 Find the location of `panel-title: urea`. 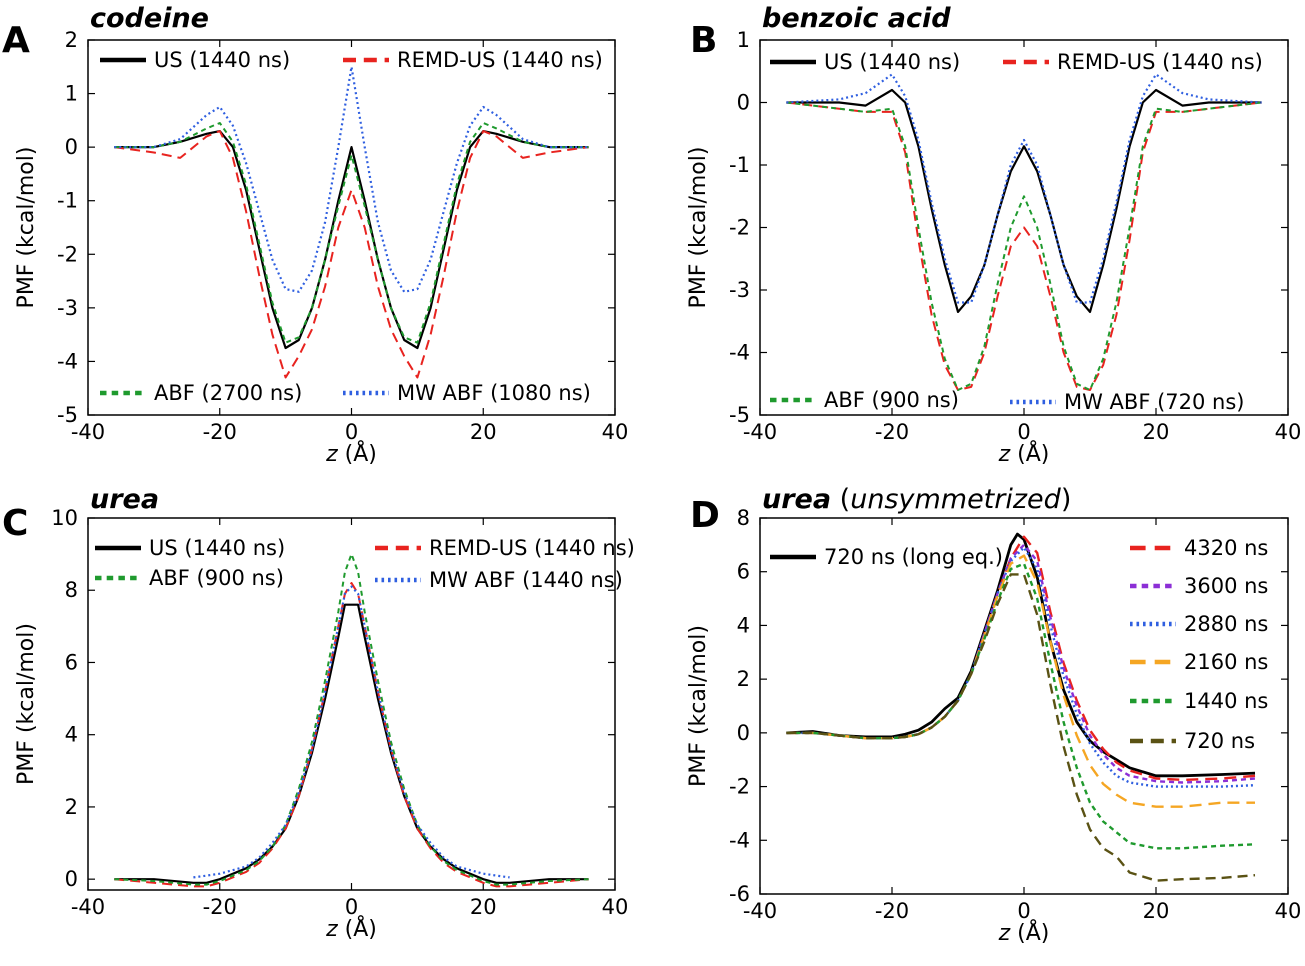

panel-title: urea is located at coordinates (124, 499).